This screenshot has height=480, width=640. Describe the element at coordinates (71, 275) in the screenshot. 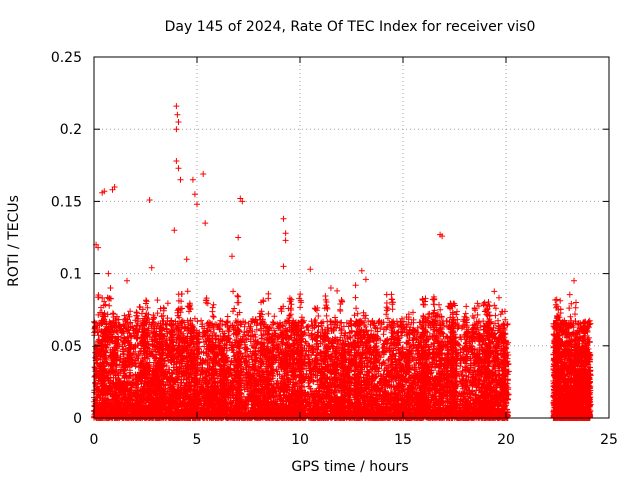

I see `y-tick-label: 0.1` at that location.